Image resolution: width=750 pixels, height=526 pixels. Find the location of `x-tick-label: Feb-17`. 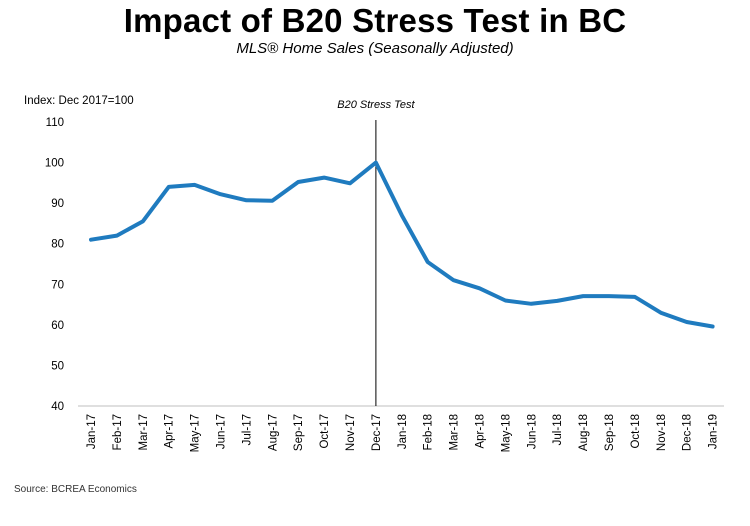

x-tick-label: Feb-17 is located at coordinates (118, 432).